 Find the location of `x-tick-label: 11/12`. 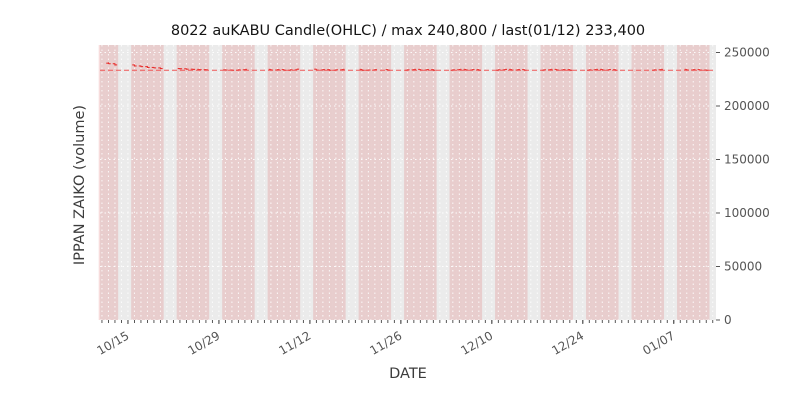

x-tick-label: 11/12 is located at coordinates (294, 342).